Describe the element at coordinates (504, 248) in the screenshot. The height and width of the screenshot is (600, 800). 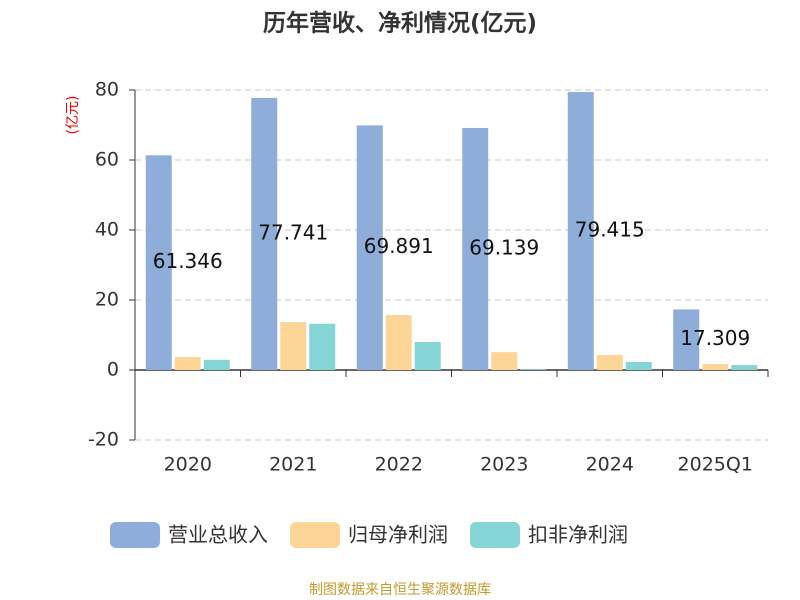
I see `data-label: 69.139` at that location.